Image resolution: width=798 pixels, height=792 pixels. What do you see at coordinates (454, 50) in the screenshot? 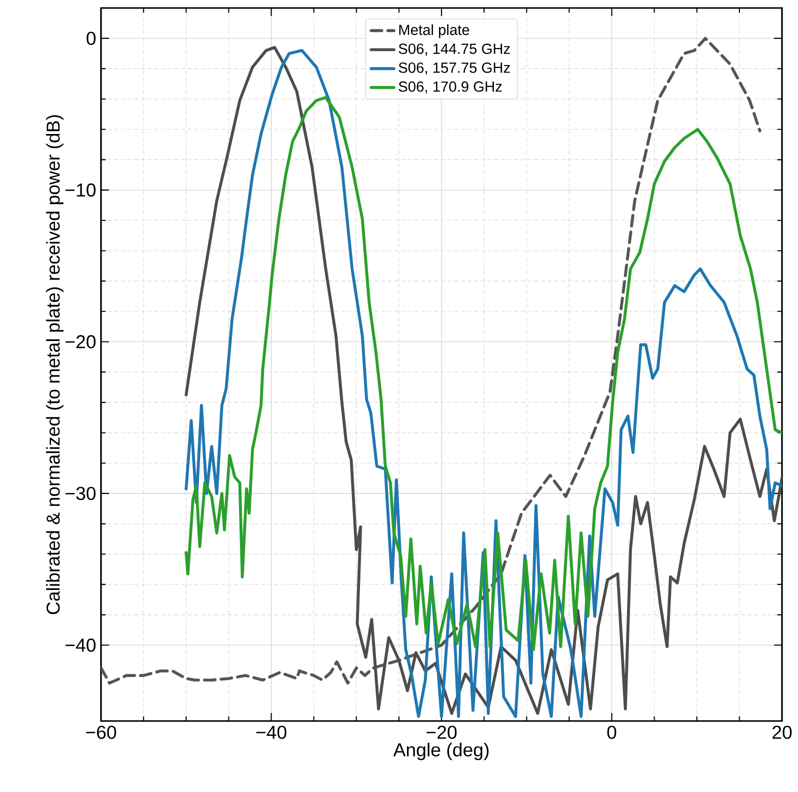
I see `legend-label: S06, 144.75 GHz` at bounding box center [454, 50].